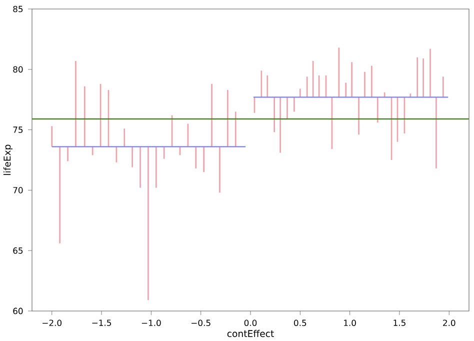  Describe the element at coordinates (300, 323) in the screenshot. I see `x-tick-label: 0.5` at that location.